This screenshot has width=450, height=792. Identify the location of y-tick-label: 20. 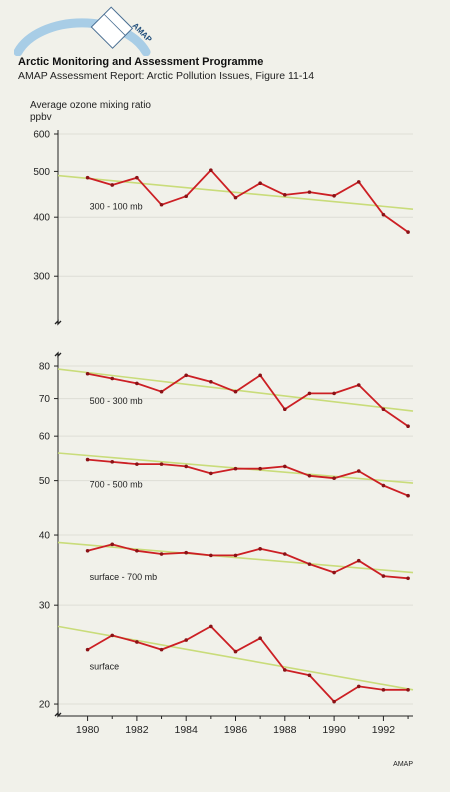
(45, 705).